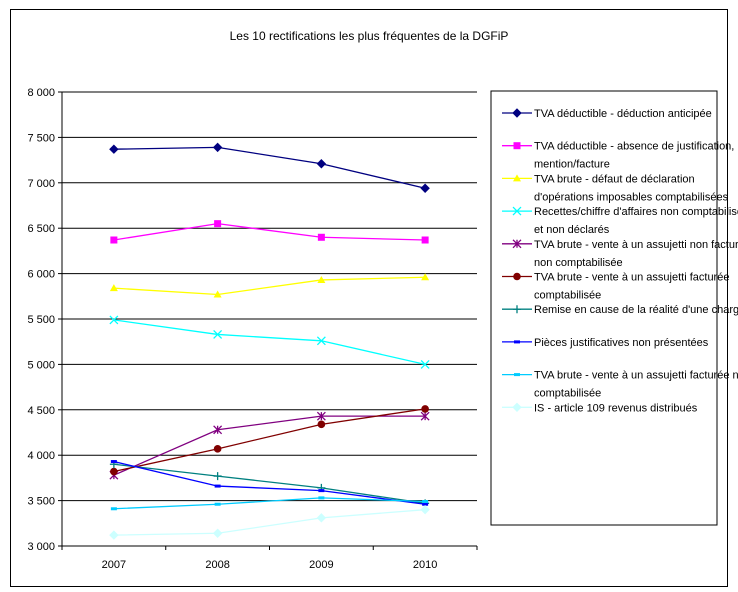 This screenshot has width=738, height=592. I want to click on legend-label: TVA brute - défaut de déclaration, so click(614, 179).